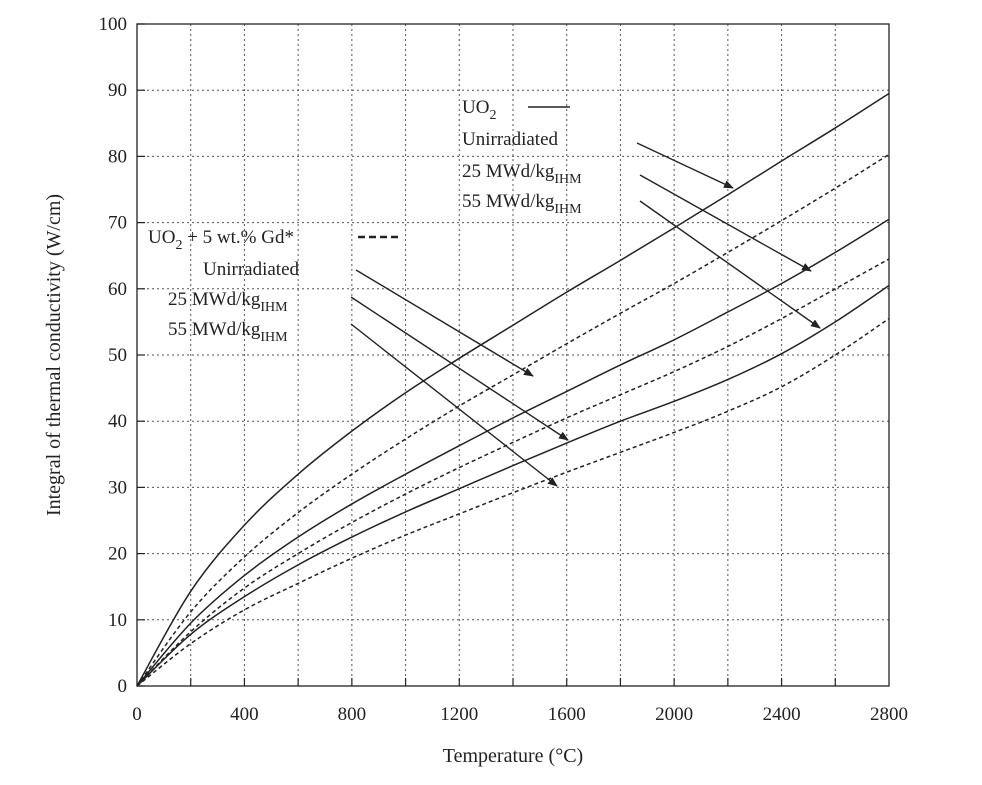 The image size is (982, 785). I want to click on y-tick-label: 30, so click(117, 487).